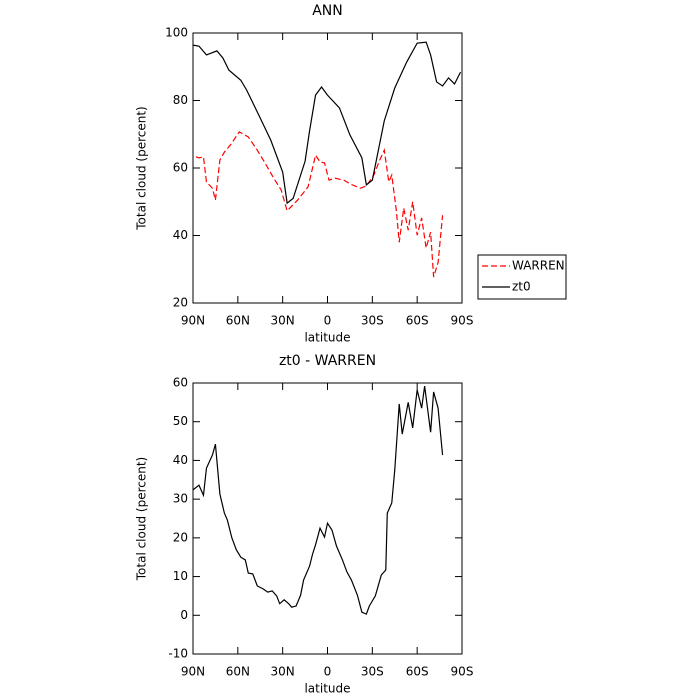 The height and width of the screenshot is (700, 700). What do you see at coordinates (180, 499) in the screenshot?
I see `y-tick-label: 30` at bounding box center [180, 499].